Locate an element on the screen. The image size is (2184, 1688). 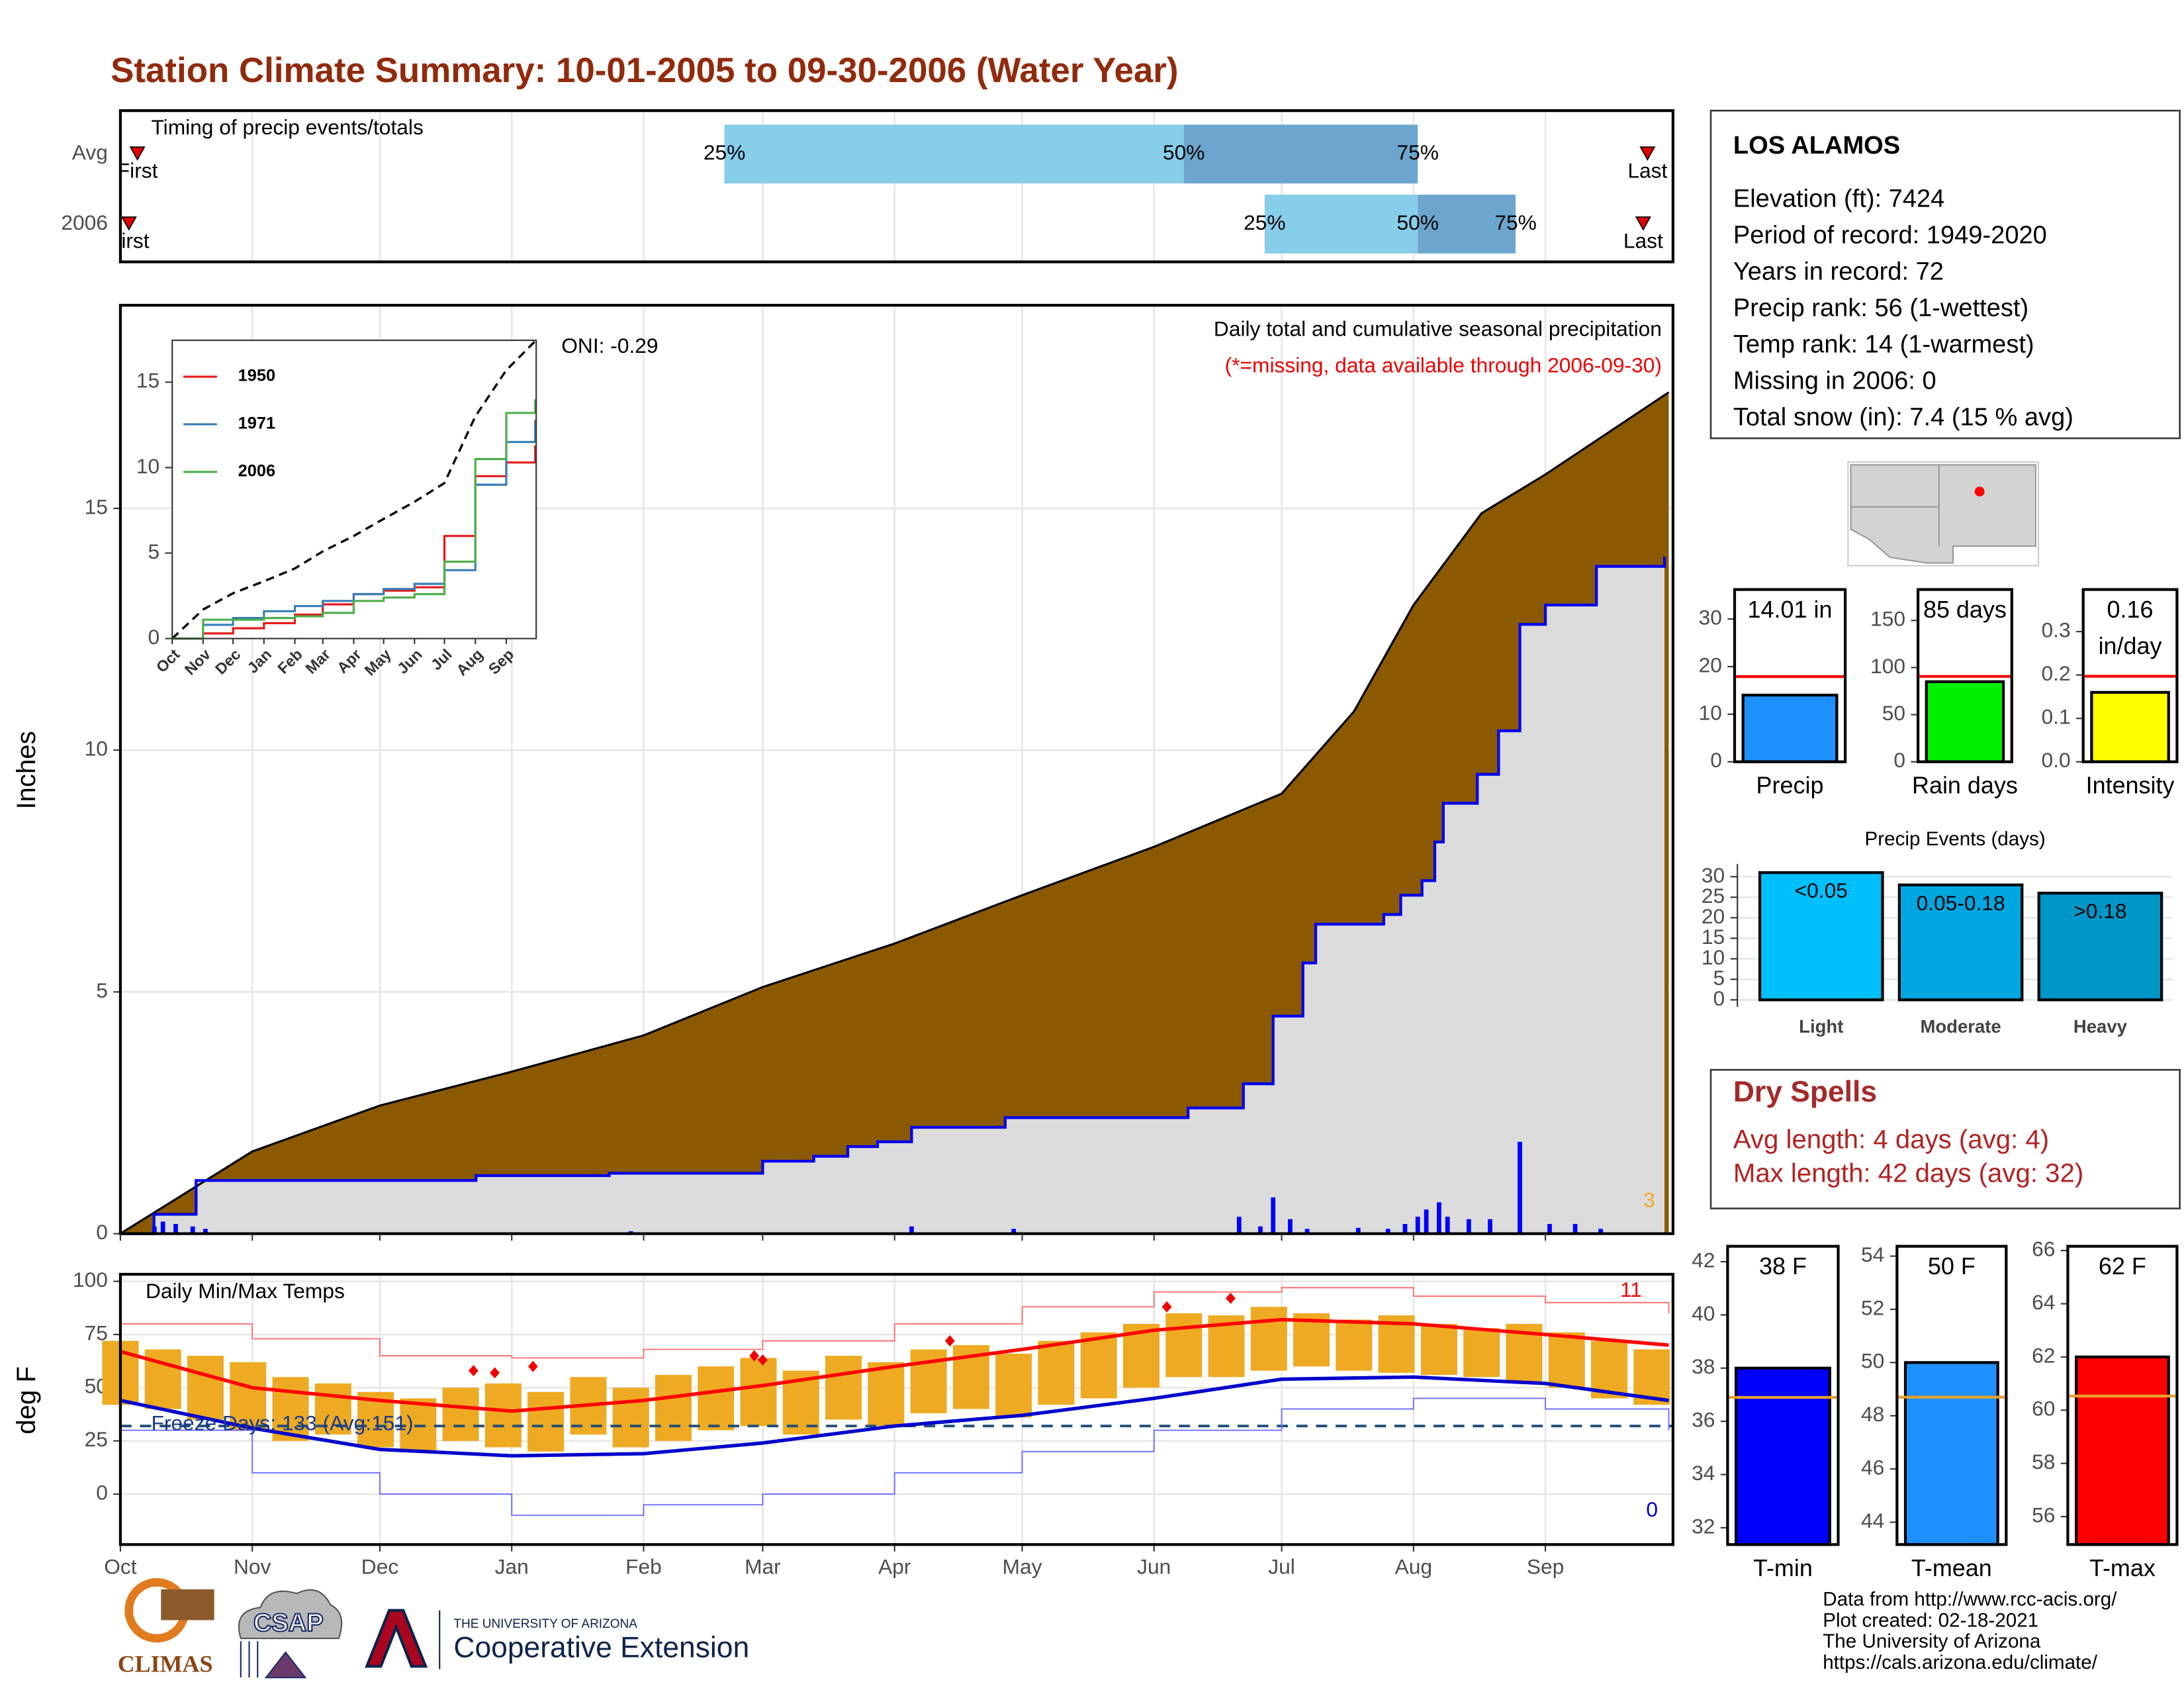
dry-spells-box: Dry Spells is located at coordinates (1945, 1138).